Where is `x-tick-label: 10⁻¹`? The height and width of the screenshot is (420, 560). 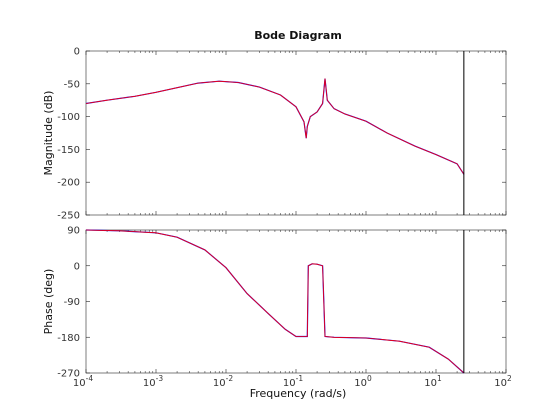
x-tick-label: 10⁻¹ is located at coordinates (293, 381).